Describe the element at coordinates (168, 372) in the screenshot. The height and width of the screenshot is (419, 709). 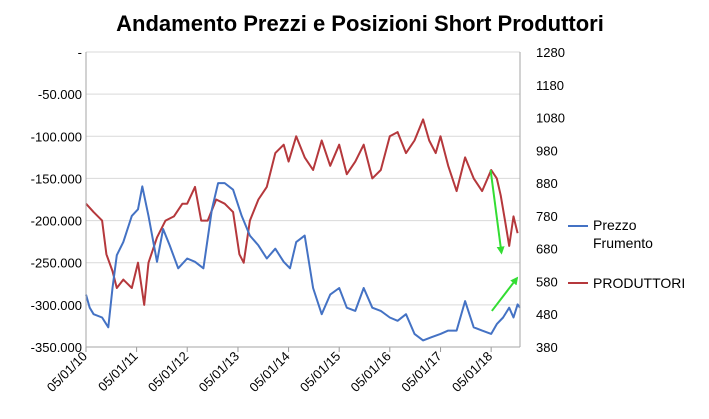
I see `x-tick-label: 05/01/12` at that location.